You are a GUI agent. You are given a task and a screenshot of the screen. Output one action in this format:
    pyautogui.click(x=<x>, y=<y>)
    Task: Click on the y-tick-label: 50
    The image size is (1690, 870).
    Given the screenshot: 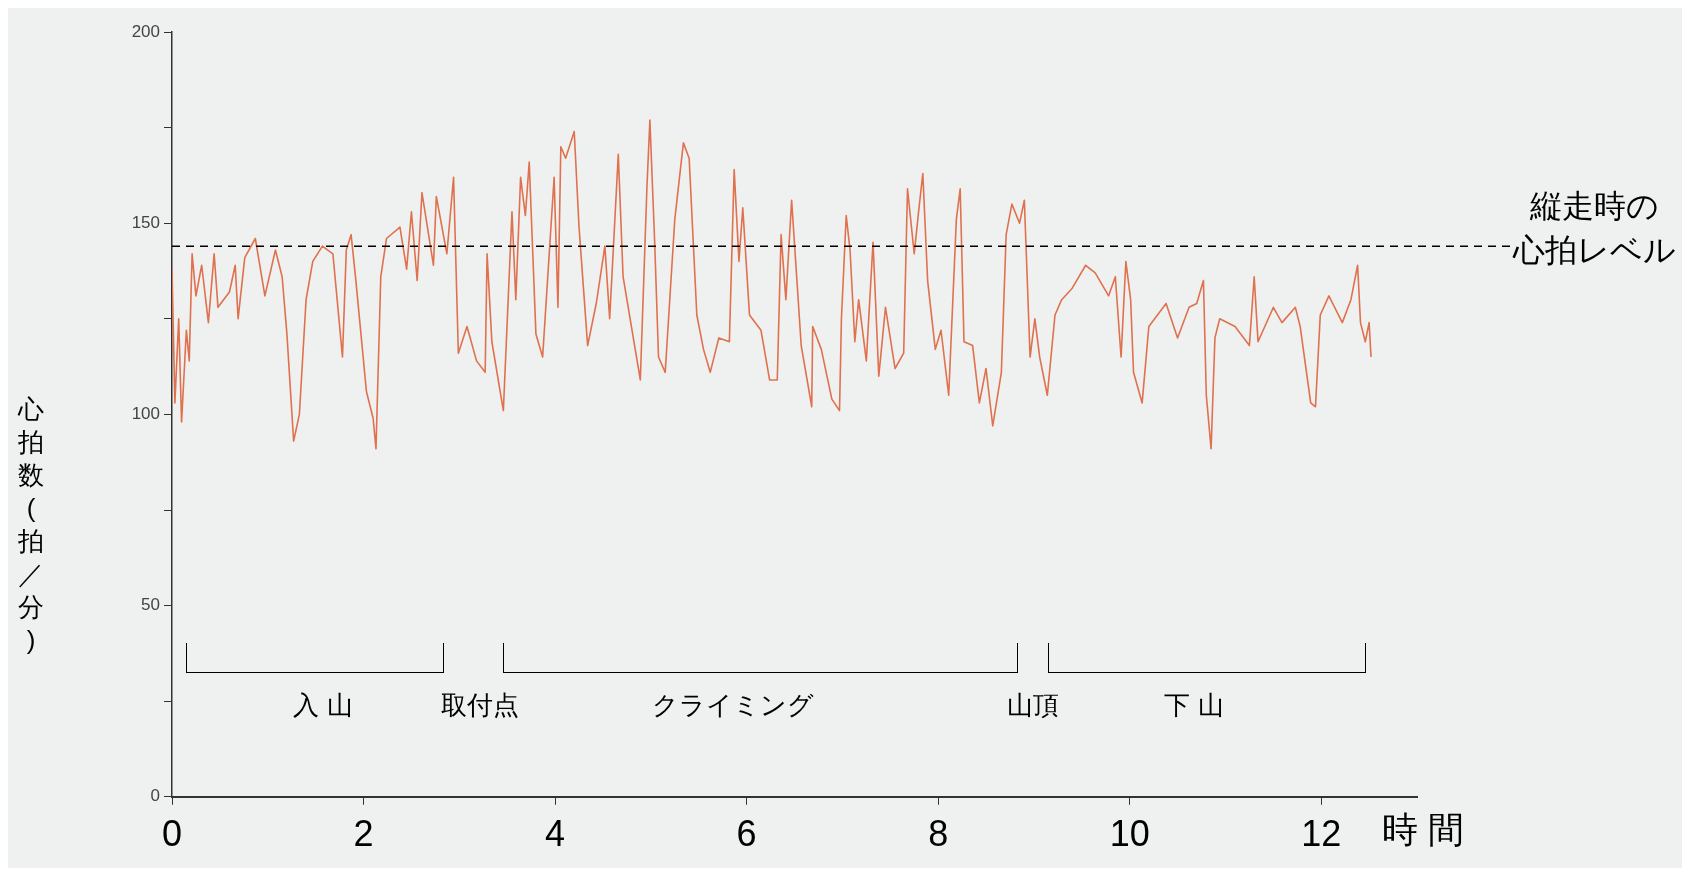 What is the action you would take?
    pyautogui.click(x=150, y=605)
    